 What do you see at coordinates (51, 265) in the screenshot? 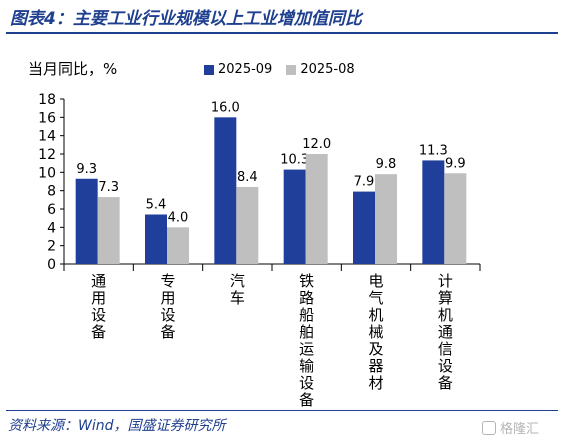
I see `y-tick-label: 0` at bounding box center [51, 265].